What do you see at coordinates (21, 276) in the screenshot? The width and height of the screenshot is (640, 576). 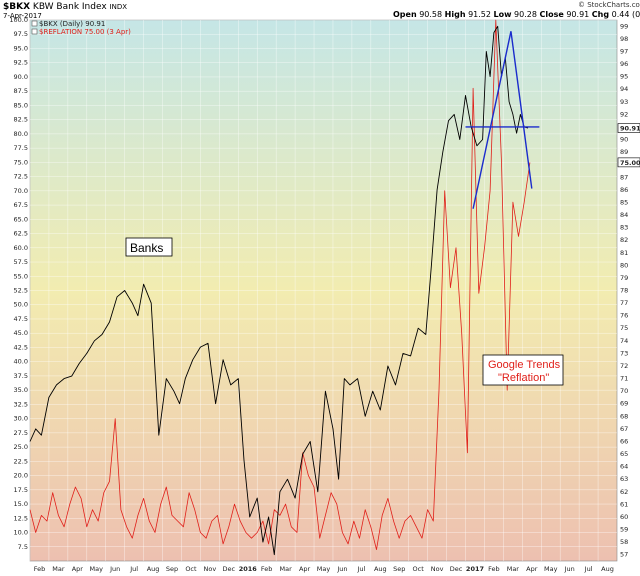 I see `left-tick-label: 55.0` at bounding box center [21, 276].